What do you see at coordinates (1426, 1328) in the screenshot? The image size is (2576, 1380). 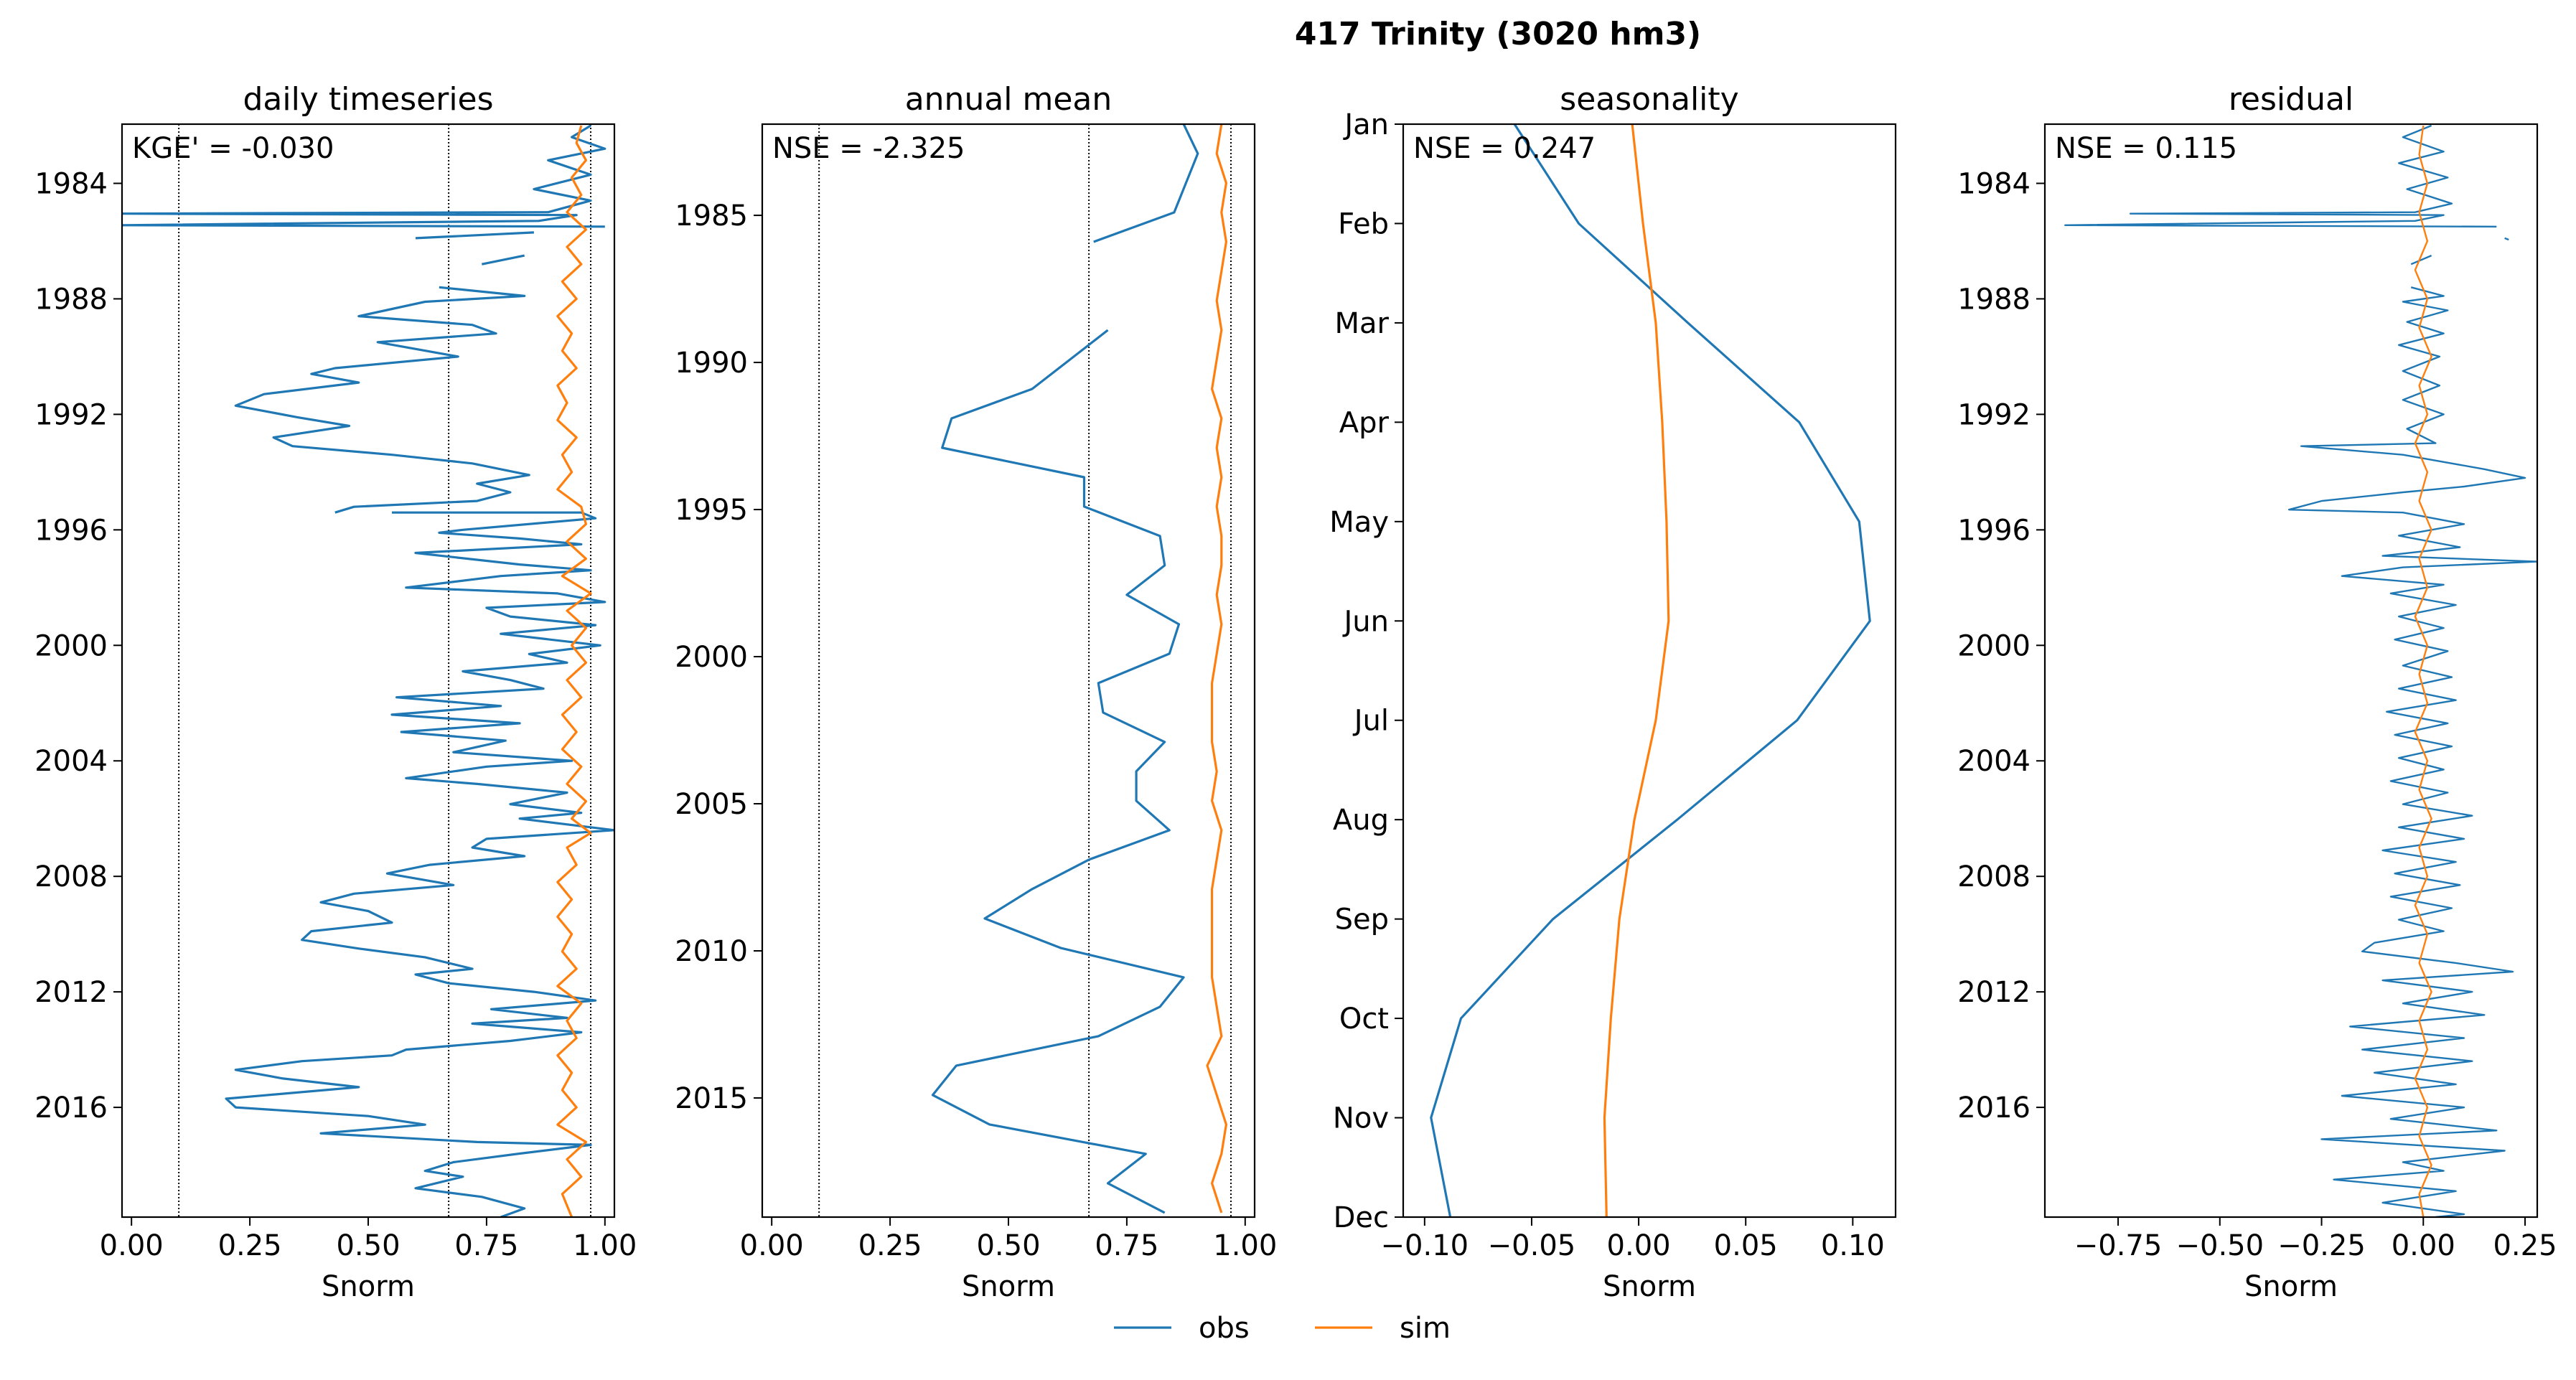 I see `legend-label: sim` at bounding box center [1426, 1328].